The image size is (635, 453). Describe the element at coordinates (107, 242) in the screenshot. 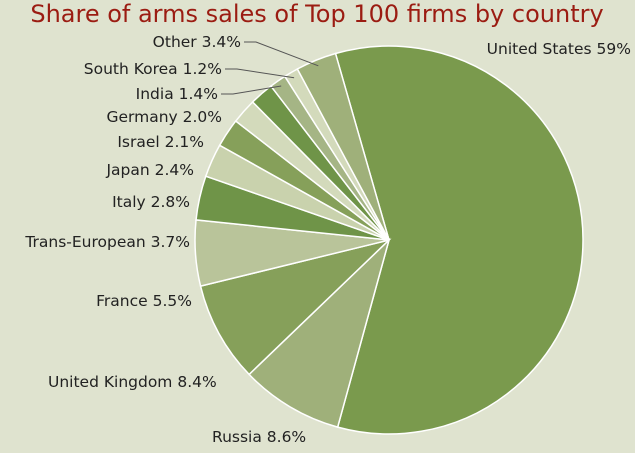

I see `slice-label-trans-european: Trans-European 3.7%` at that location.